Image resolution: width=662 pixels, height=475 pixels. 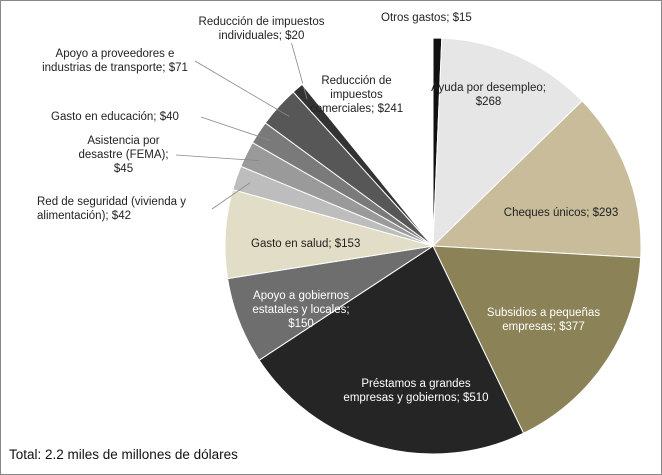 What do you see at coordinates (390, 109) in the screenshot?
I see `value-label: $241` at bounding box center [390, 109].